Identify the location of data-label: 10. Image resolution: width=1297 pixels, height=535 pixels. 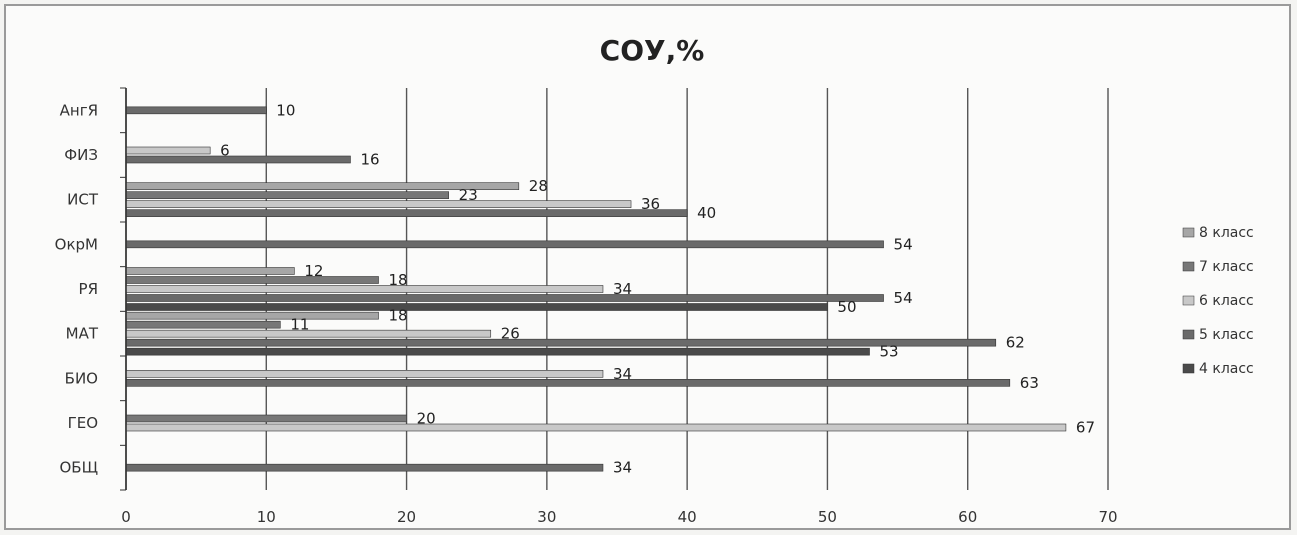
(285, 110).